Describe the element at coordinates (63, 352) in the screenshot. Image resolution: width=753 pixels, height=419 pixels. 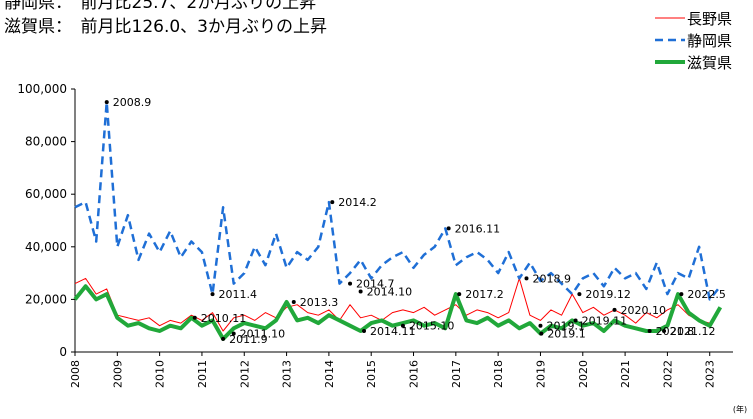
I see `y-tick-label: 0` at that location.